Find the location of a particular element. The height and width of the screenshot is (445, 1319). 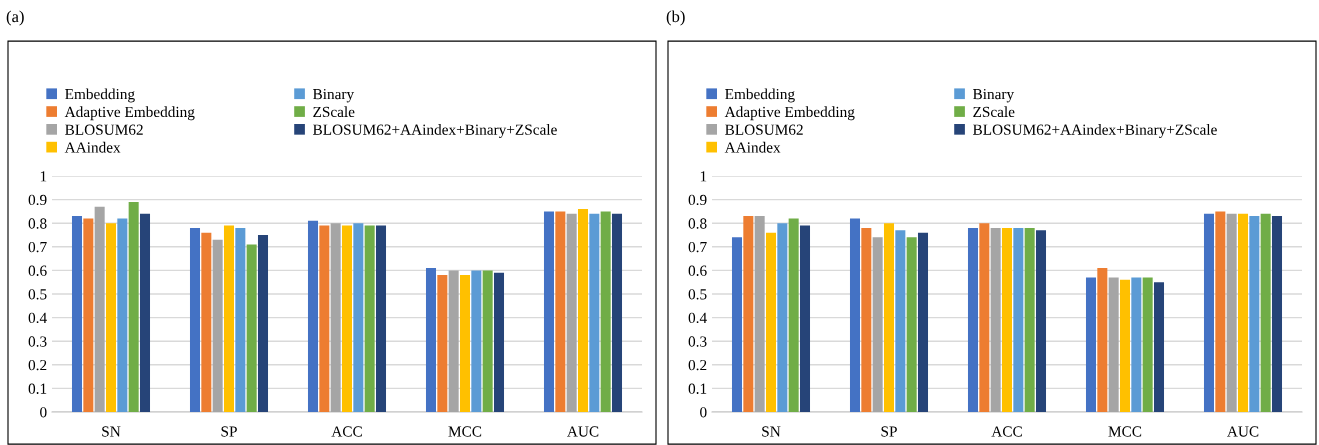

chart-title: (b) is located at coordinates (675, 18).